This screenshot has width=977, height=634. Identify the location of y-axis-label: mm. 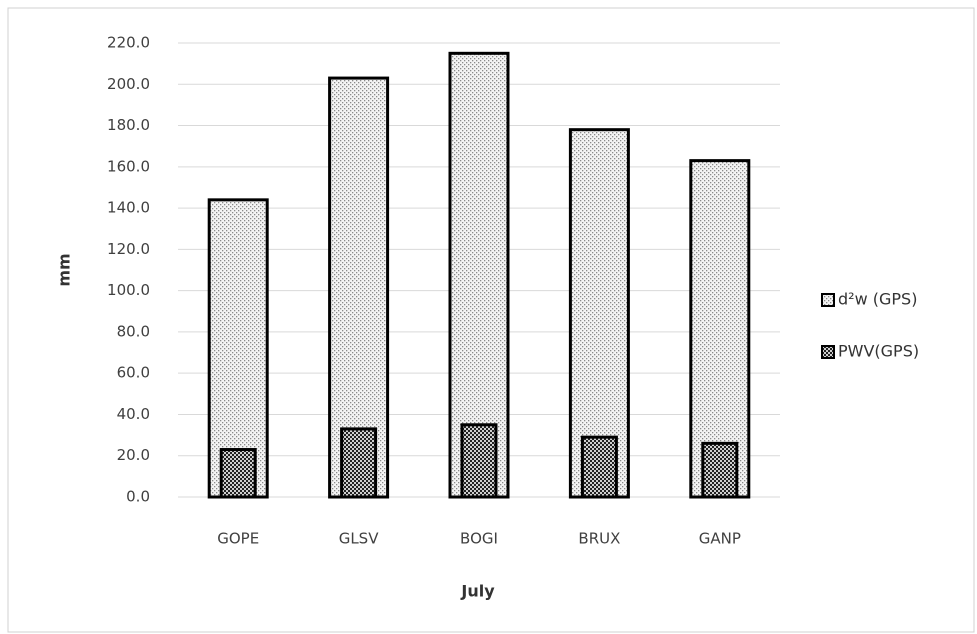
(64, 269).